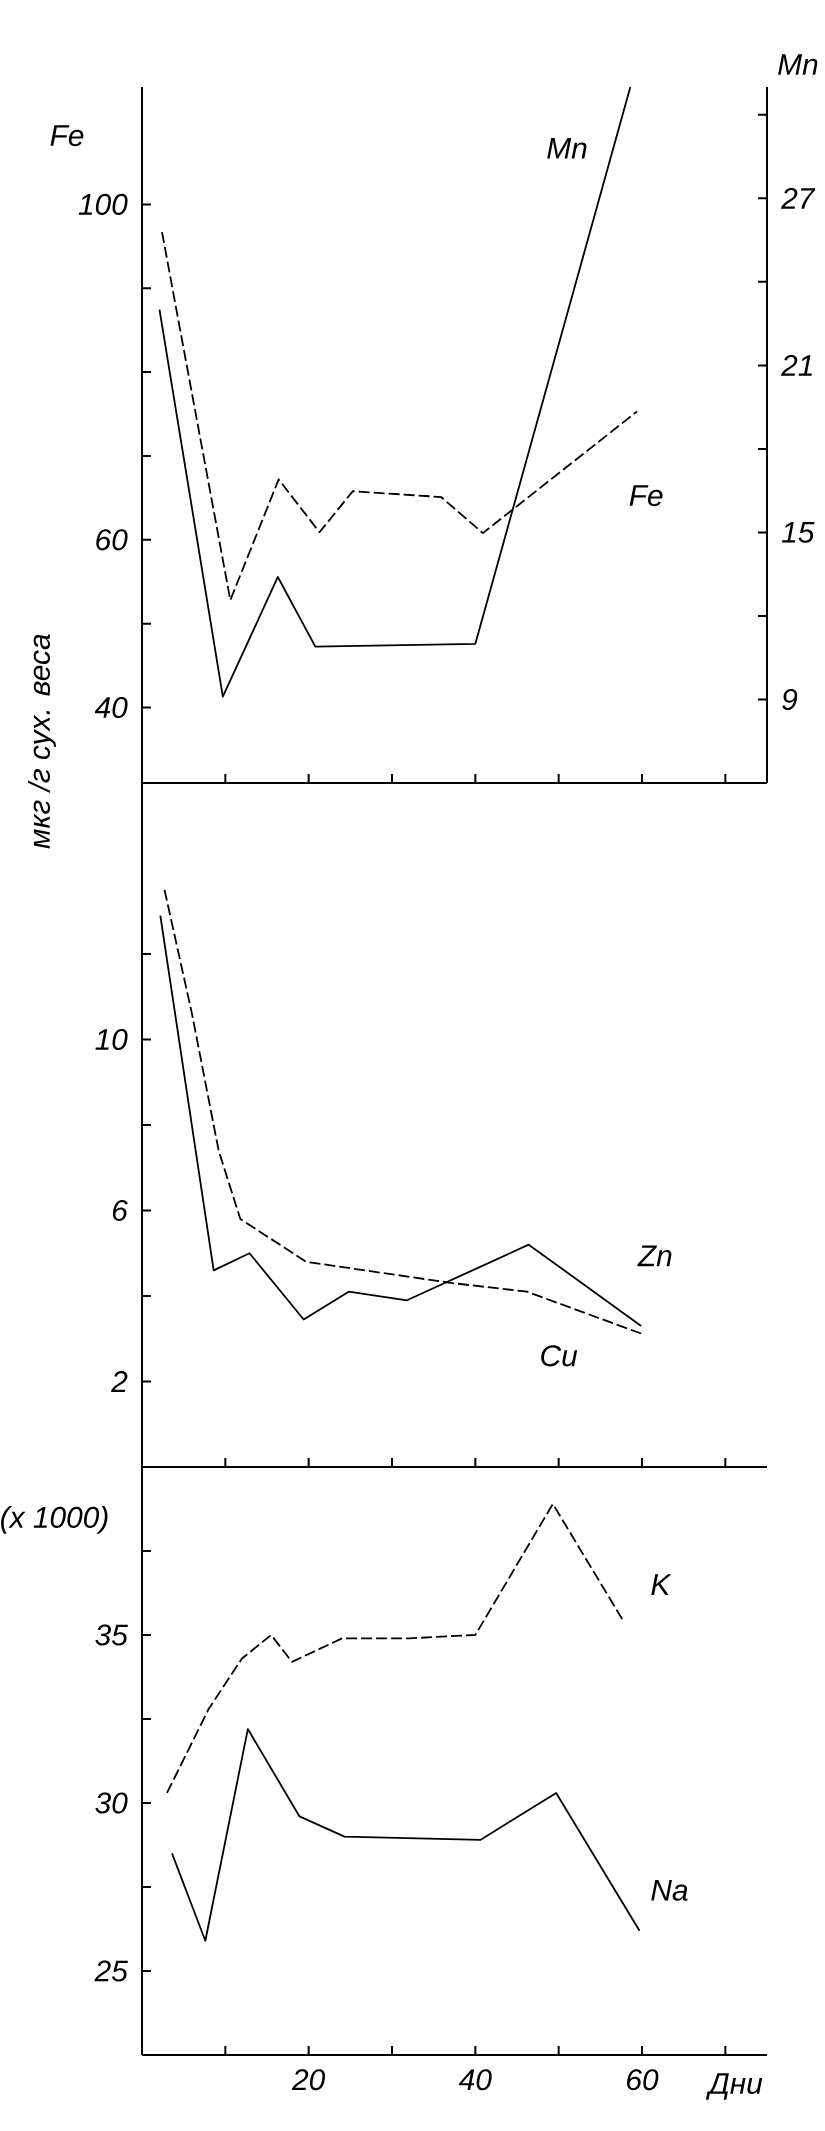  I want to click on series-label: Na, so click(669, 1890).